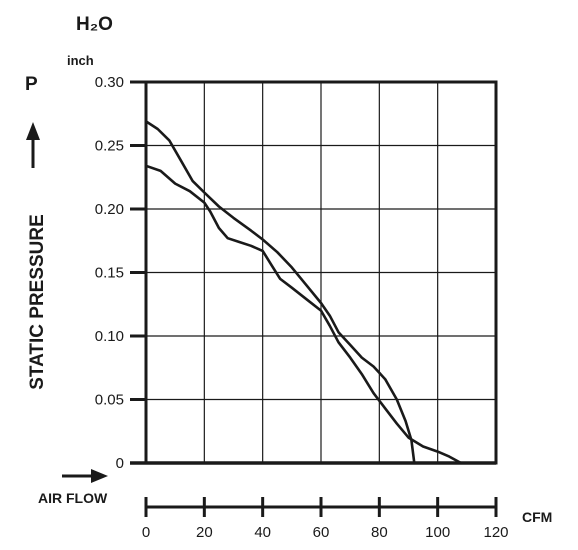 The image size is (578, 550). What do you see at coordinates (80, 60) in the screenshot?
I see `y-unit-sub-label: inch` at bounding box center [80, 60].